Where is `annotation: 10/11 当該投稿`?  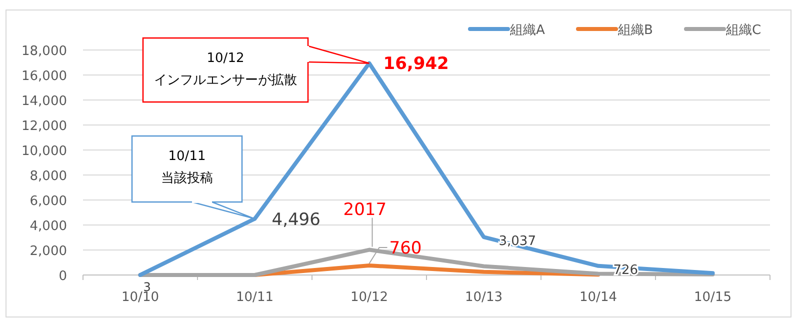 annotation: 10/11 当該投稿 is located at coordinates (187, 167).